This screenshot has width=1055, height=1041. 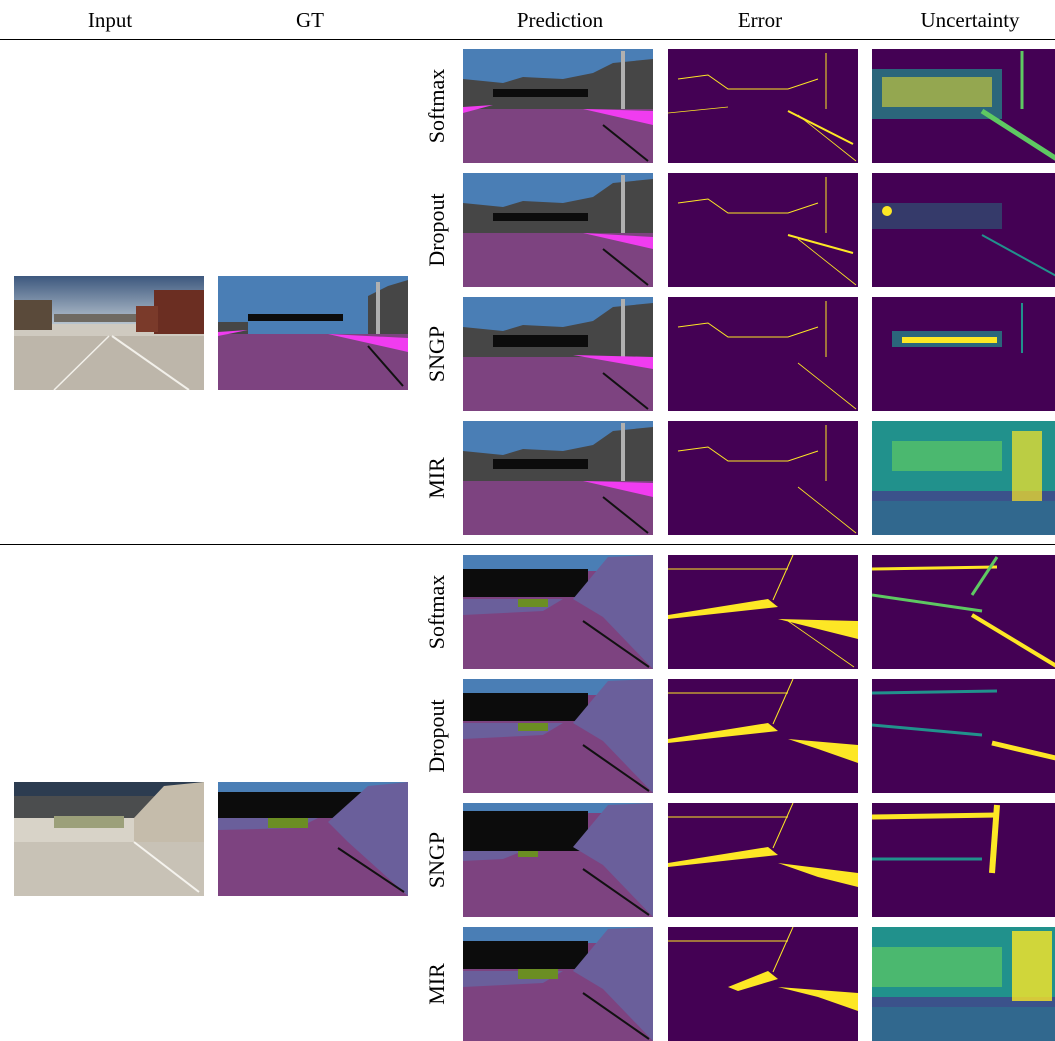 I want to click on row-label-sngp-2: SNGP, so click(x=436, y=860).